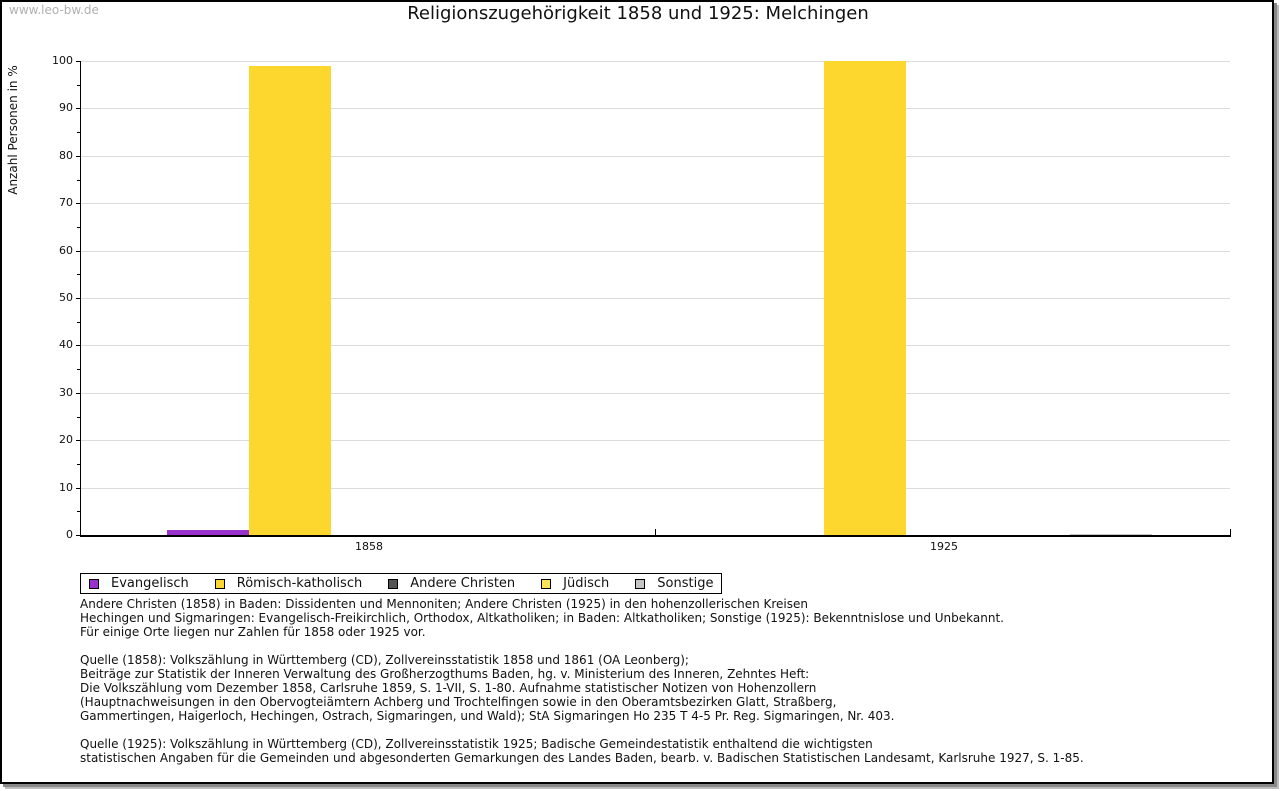  I want to click on legend-item-evangelisch: Evangelisch, so click(139, 583).